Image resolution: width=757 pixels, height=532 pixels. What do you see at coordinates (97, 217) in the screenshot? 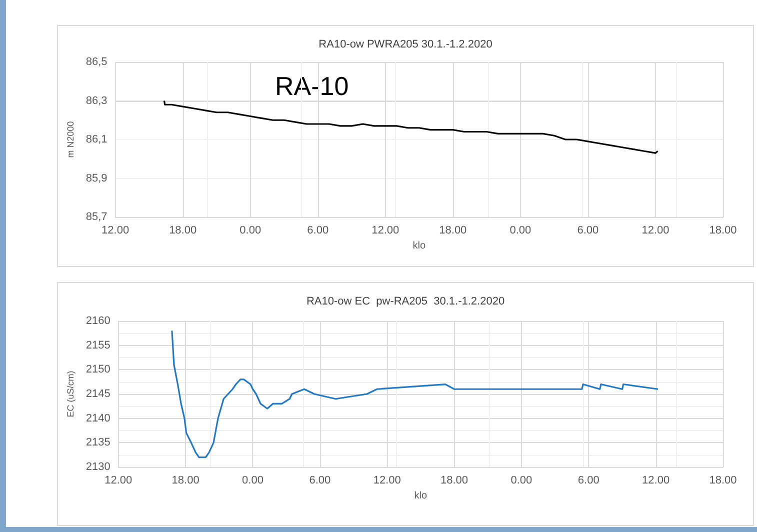
I see `y-tick-label: 85,7` at bounding box center [97, 217].